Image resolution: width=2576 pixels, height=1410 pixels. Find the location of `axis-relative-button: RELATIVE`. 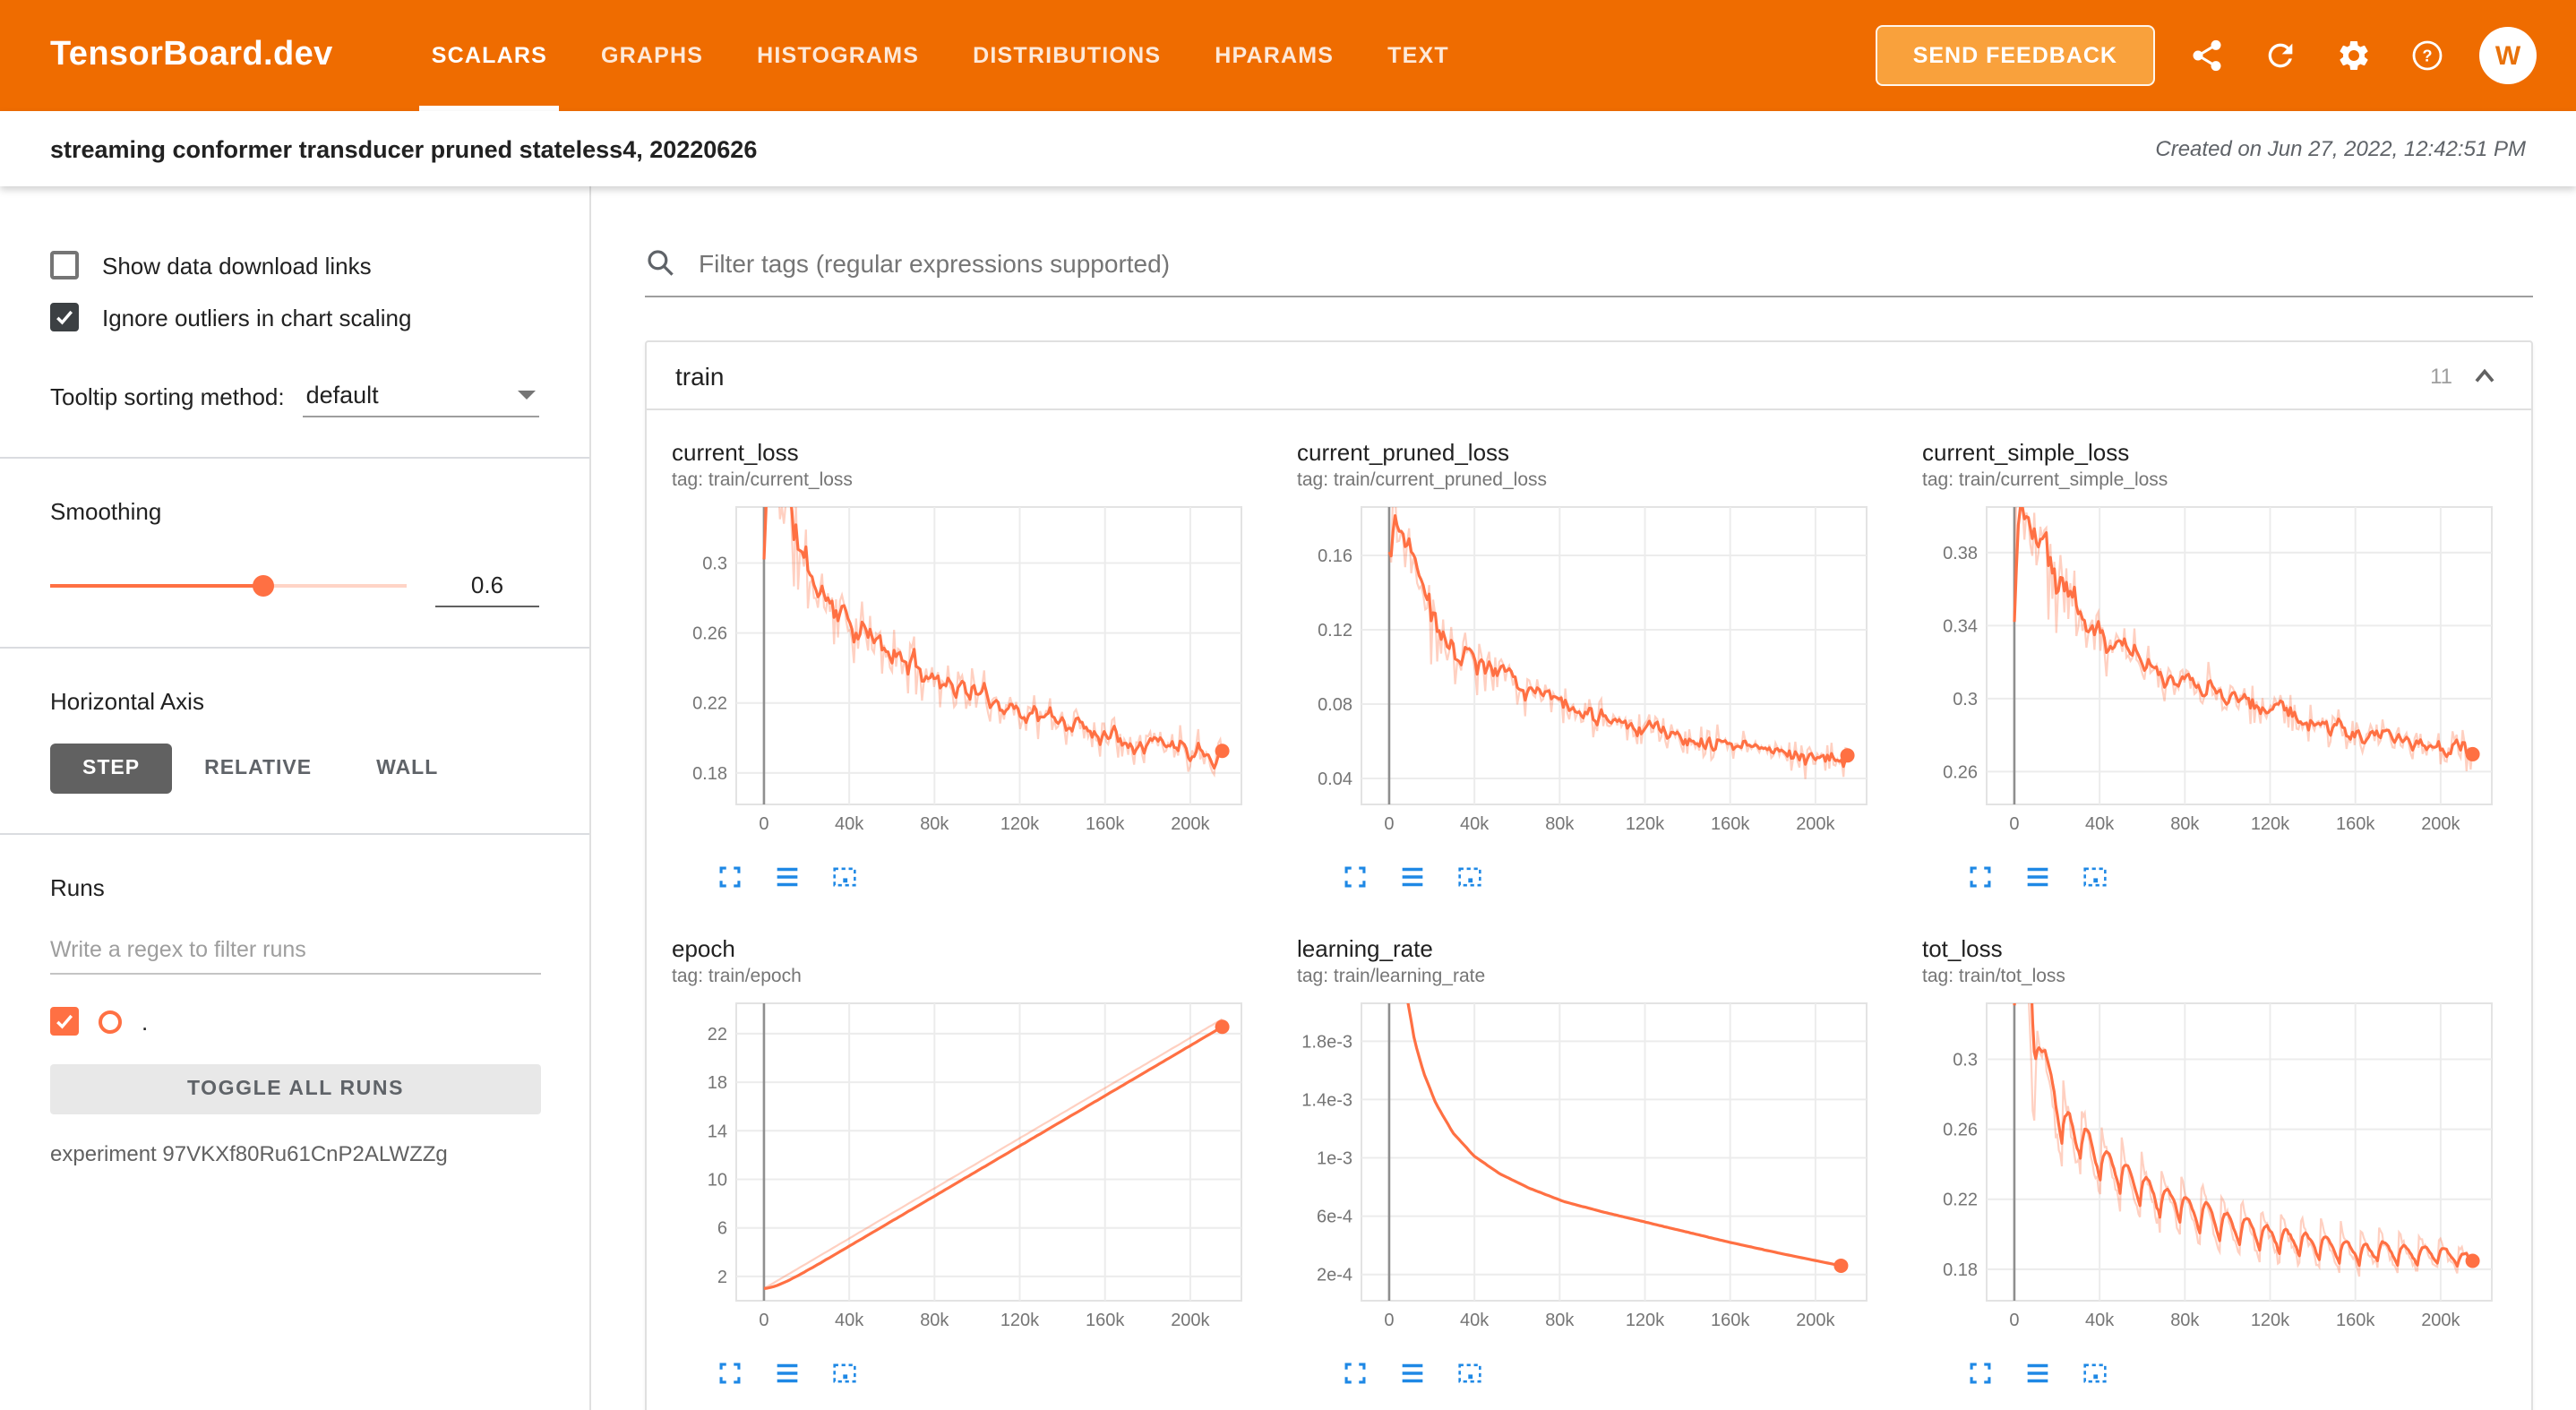

axis-relative-button: RELATIVE is located at coordinates (258, 769).